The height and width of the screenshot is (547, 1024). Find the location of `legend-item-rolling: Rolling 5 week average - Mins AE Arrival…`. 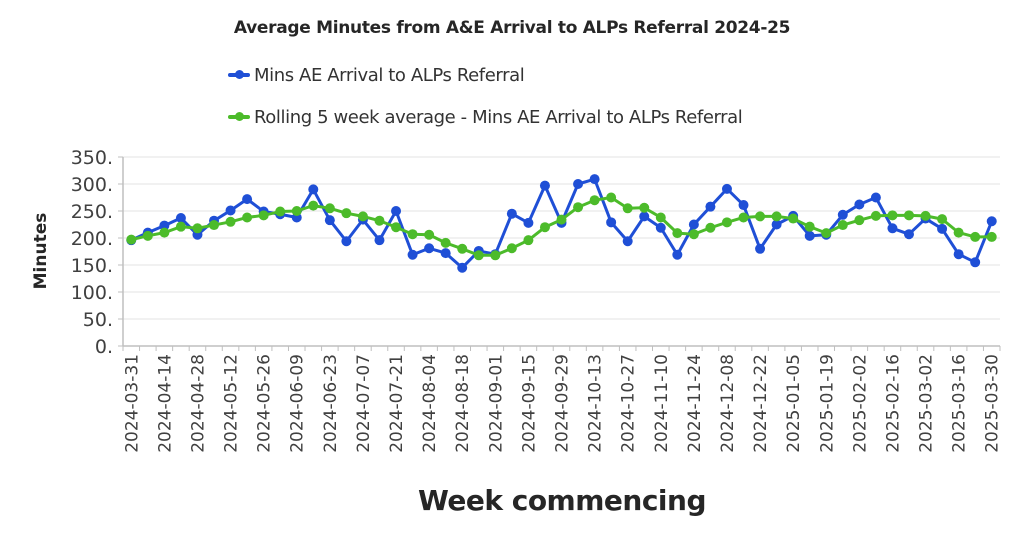

legend-item-rolling: Rolling 5 week average - Mins AE Arrival… is located at coordinates (485, 117).